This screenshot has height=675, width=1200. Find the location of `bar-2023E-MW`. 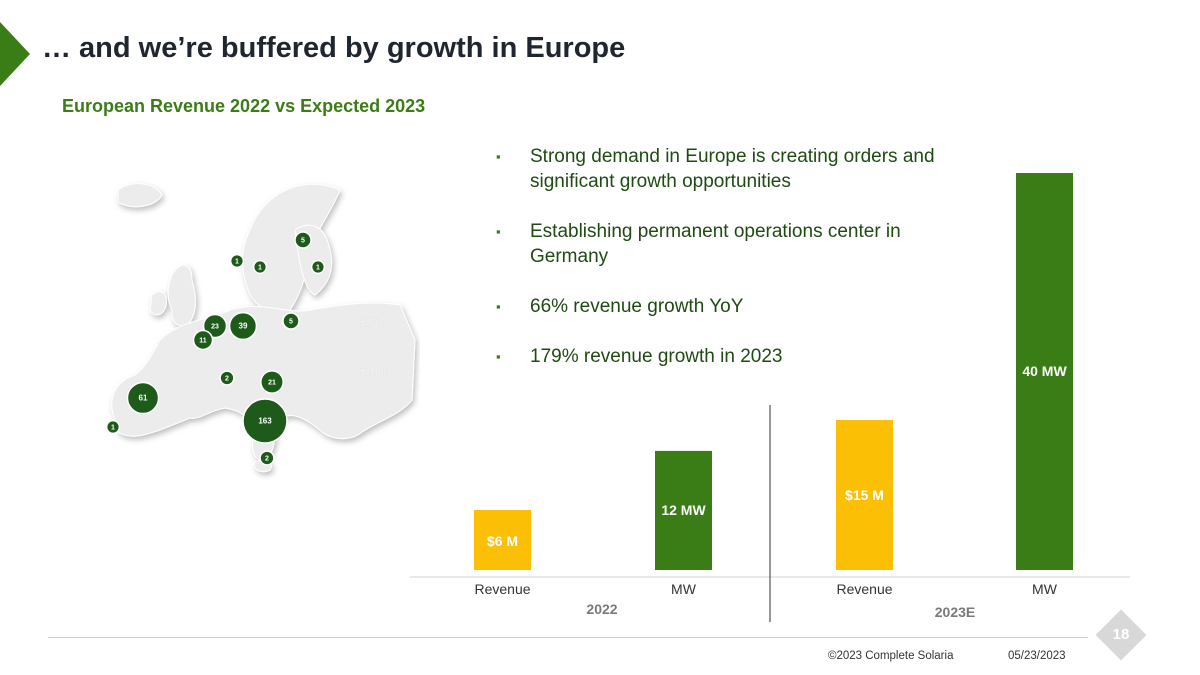

bar-2023E-MW is located at coordinates (1044, 371).